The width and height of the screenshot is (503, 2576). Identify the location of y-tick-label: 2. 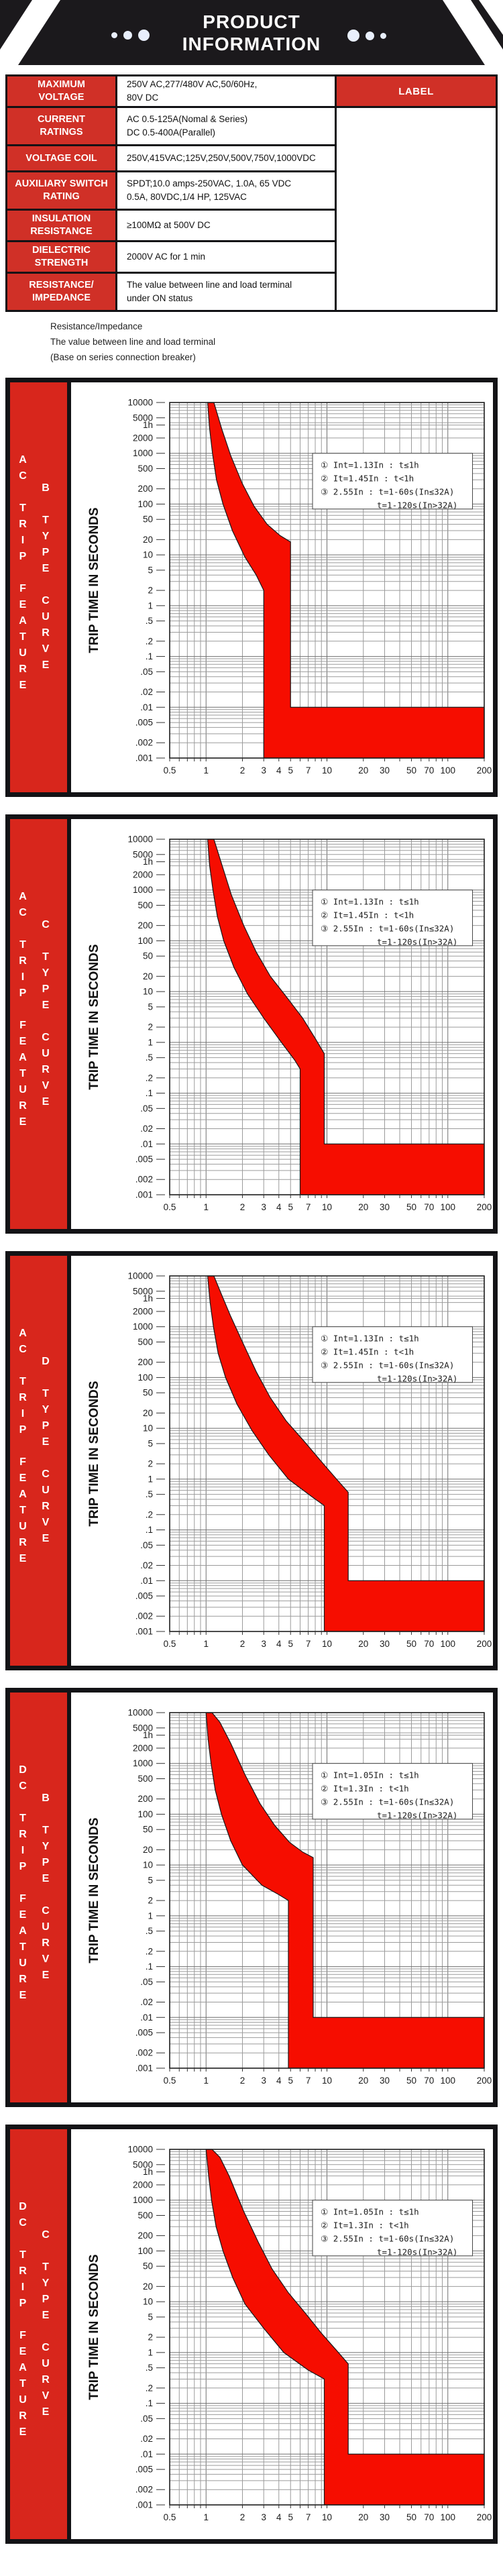
(150, 2337).